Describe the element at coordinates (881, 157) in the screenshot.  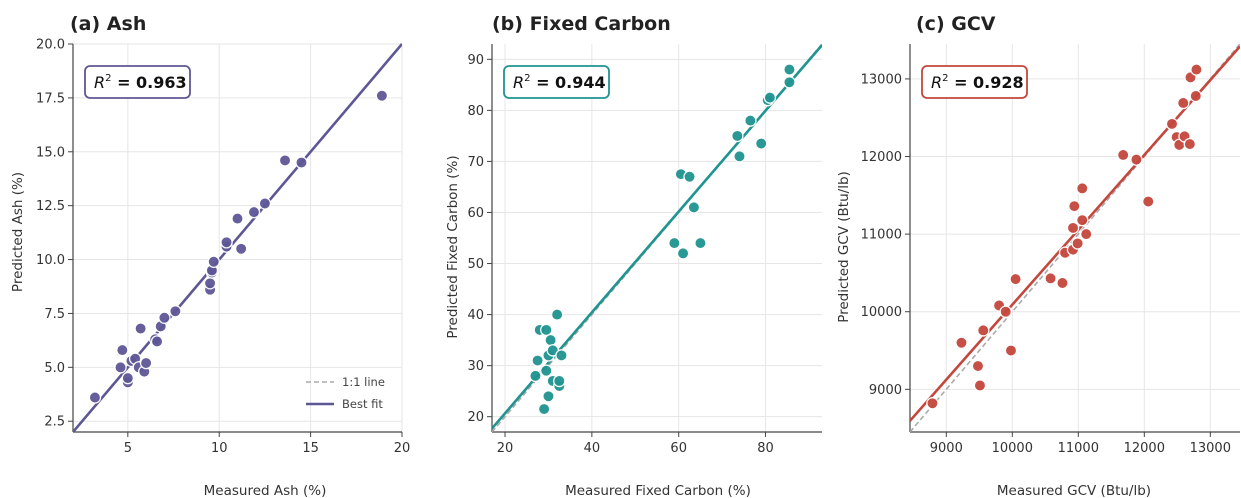
I see `y-tick-label: 12000` at that location.